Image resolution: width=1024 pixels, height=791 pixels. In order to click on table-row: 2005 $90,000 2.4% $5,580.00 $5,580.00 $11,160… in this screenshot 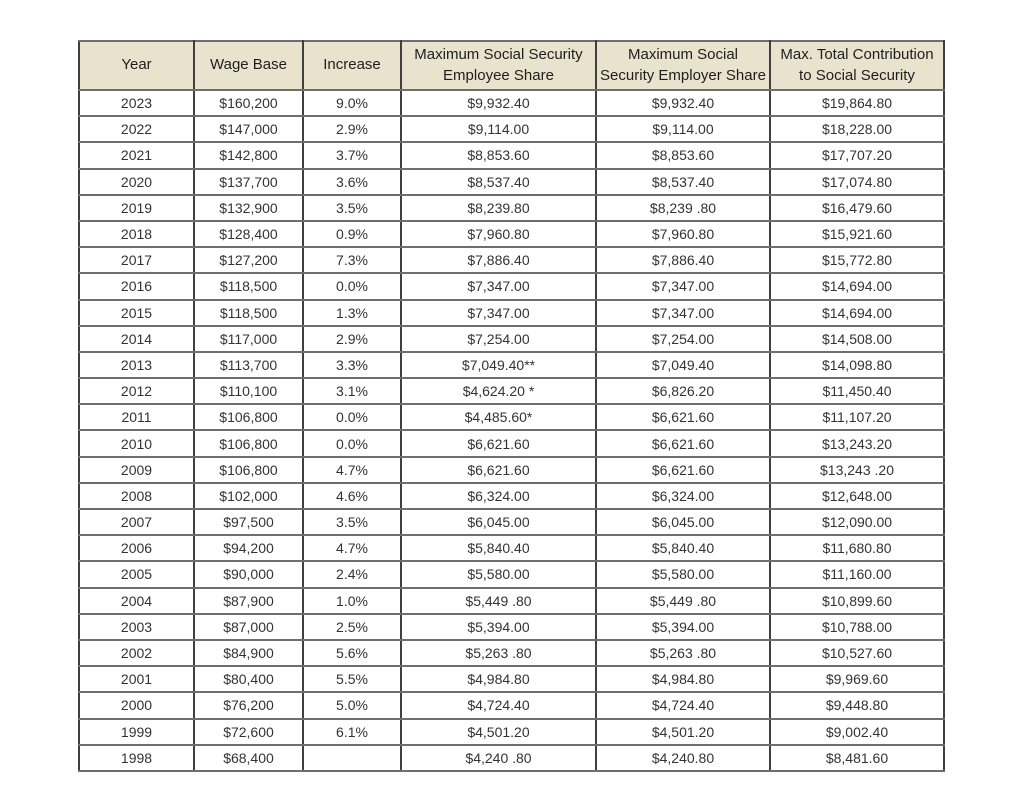, I will do `click(511, 574)`.